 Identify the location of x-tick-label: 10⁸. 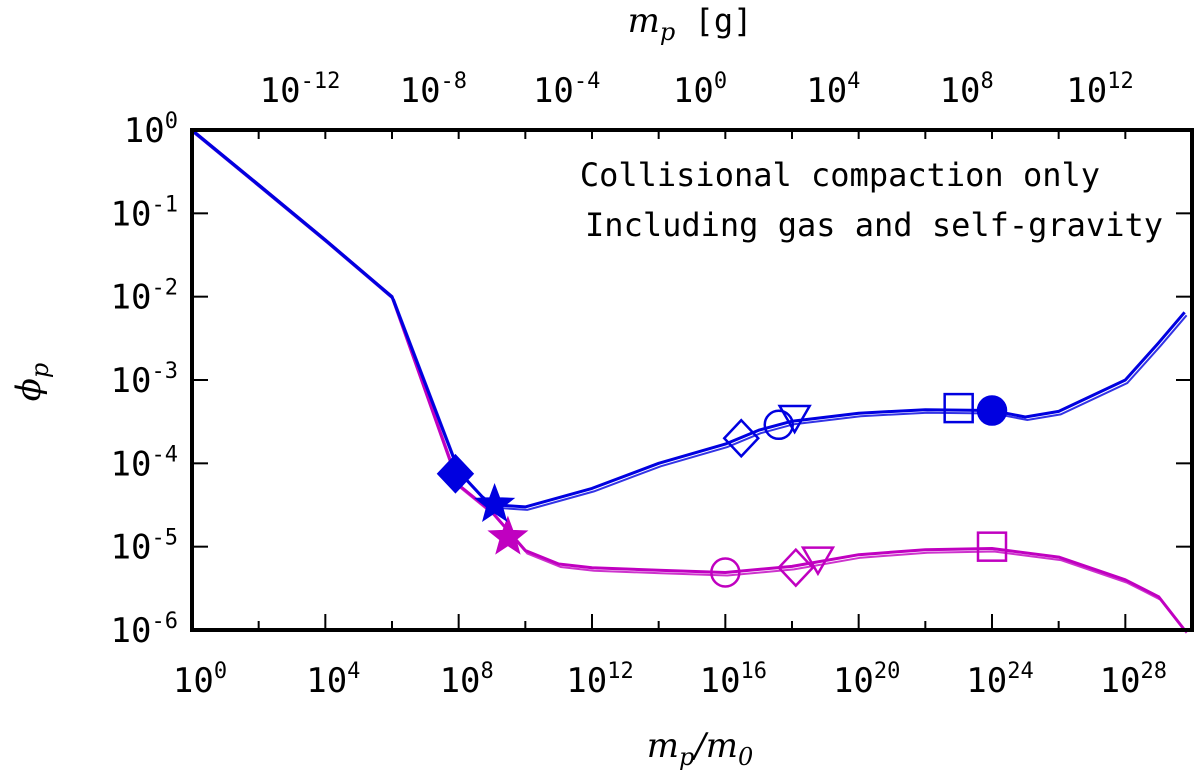
(467, 680).